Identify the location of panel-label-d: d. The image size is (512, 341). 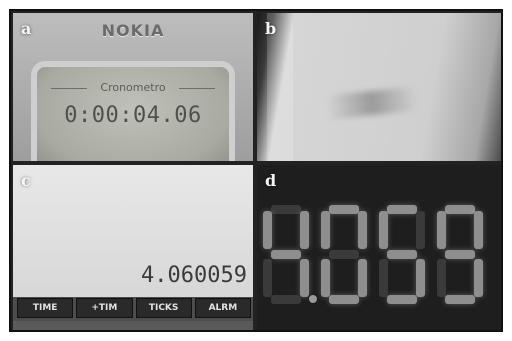
(271, 180).